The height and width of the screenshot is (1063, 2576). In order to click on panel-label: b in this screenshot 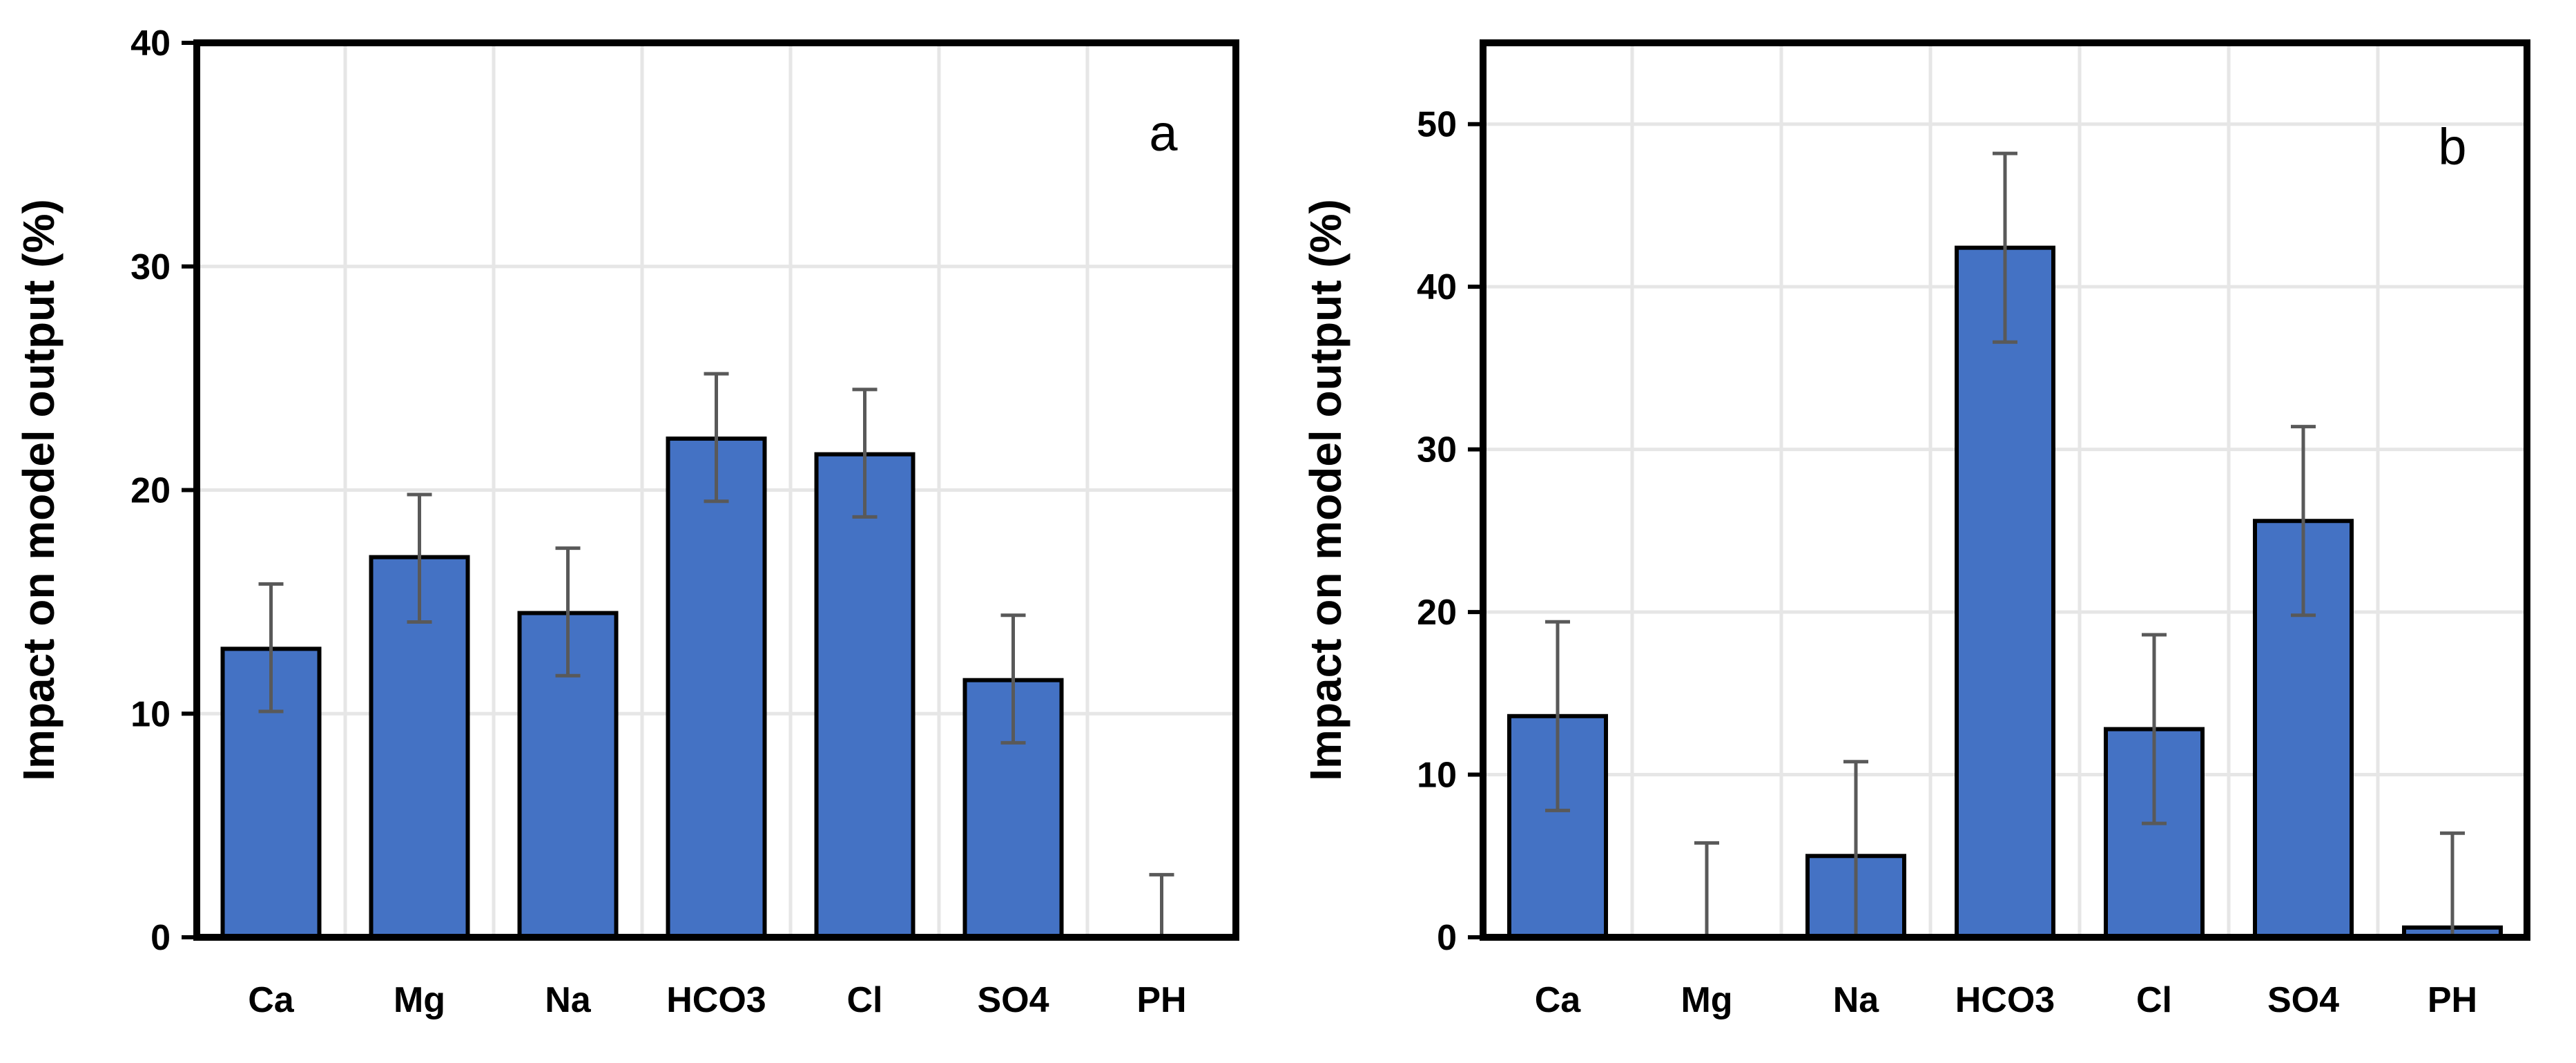, I will do `click(2452, 146)`.